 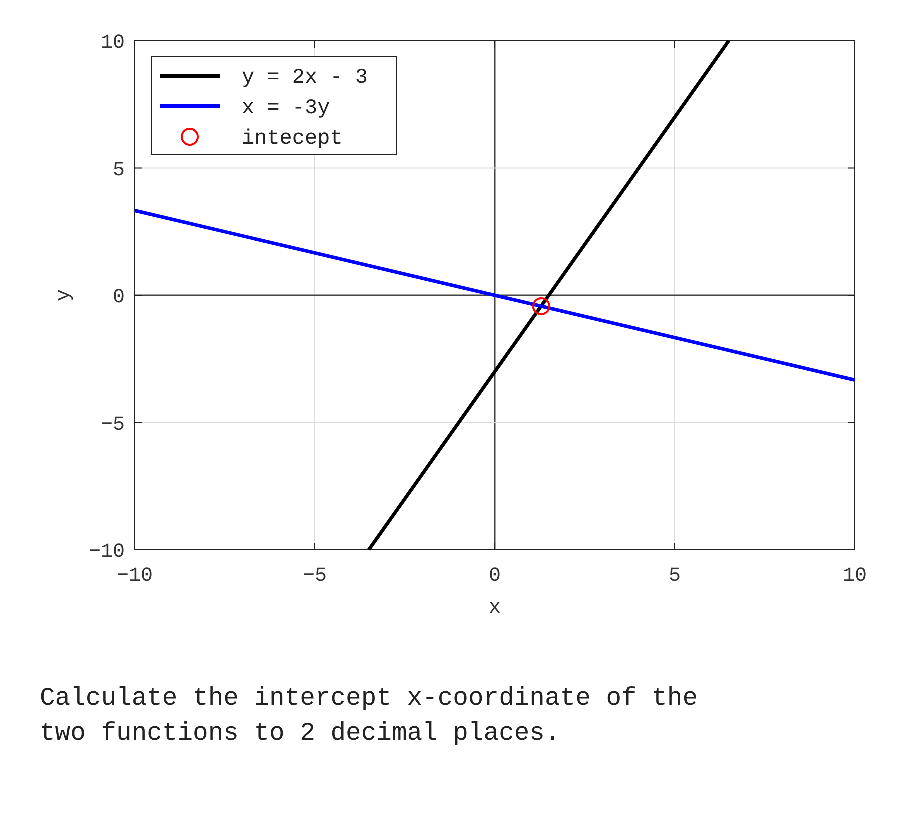 What do you see at coordinates (64, 295) in the screenshot?
I see `y-axis-title: y` at bounding box center [64, 295].